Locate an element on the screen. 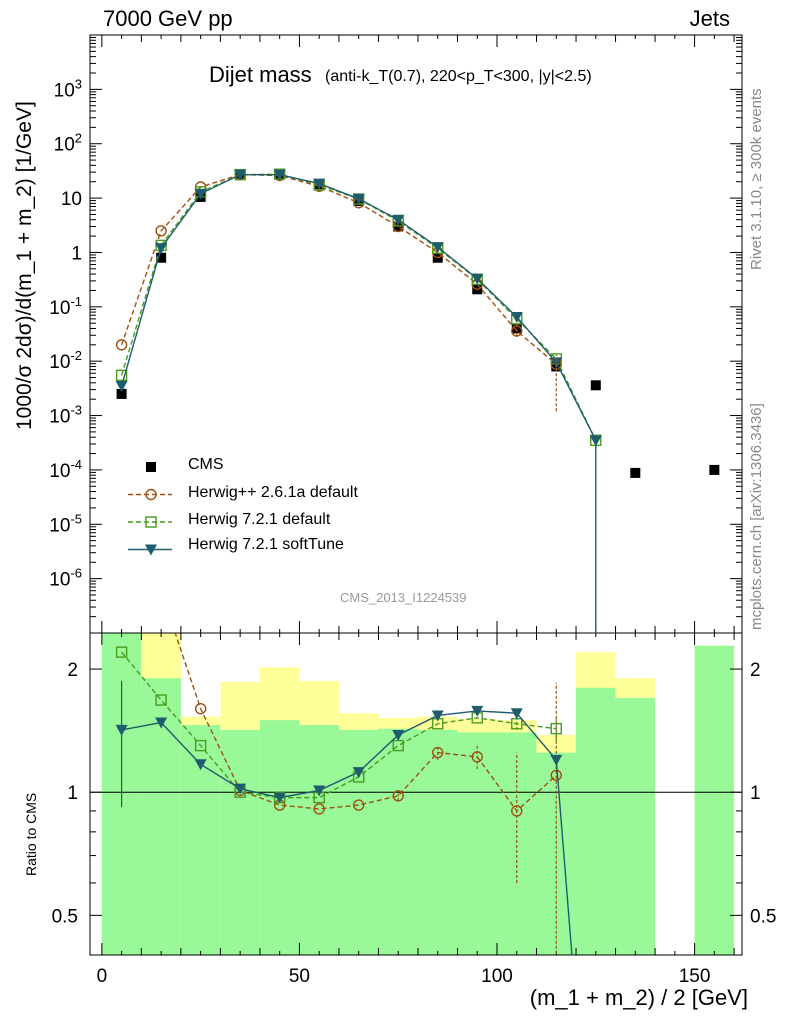 The image size is (786, 1024). x-tick-label: 150 is located at coordinates (695, 976).